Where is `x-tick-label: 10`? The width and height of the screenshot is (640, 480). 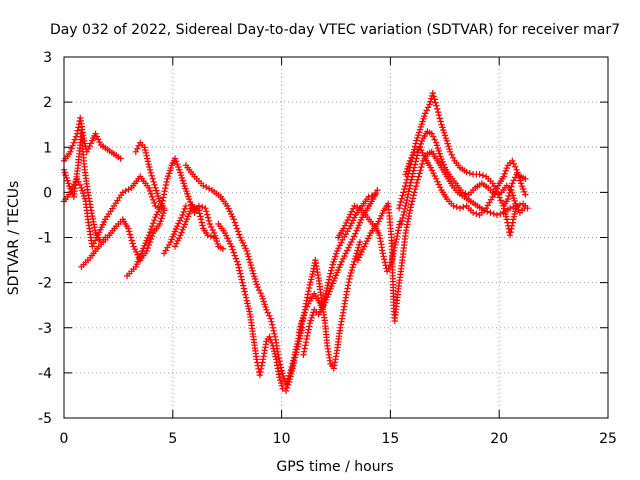 x-tick-label: 10 is located at coordinates (282, 439).